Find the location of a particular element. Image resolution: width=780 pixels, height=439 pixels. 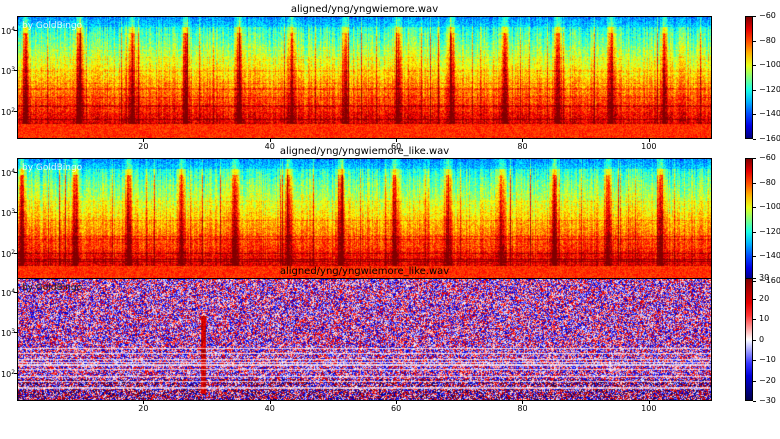

colorbar-tick-label: −100 is located at coordinates (769, 65).